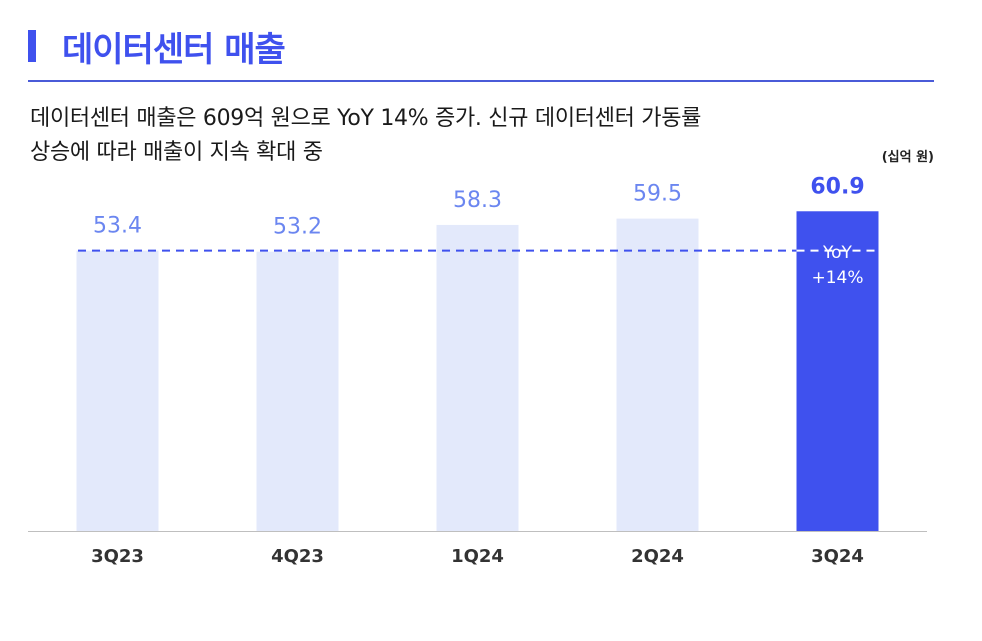 This screenshot has height=641, width=982. What do you see at coordinates (117, 556) in the screenshot?
I see `x-tick-label-3Q23: 3Q23` at bounding box center [117, 556].